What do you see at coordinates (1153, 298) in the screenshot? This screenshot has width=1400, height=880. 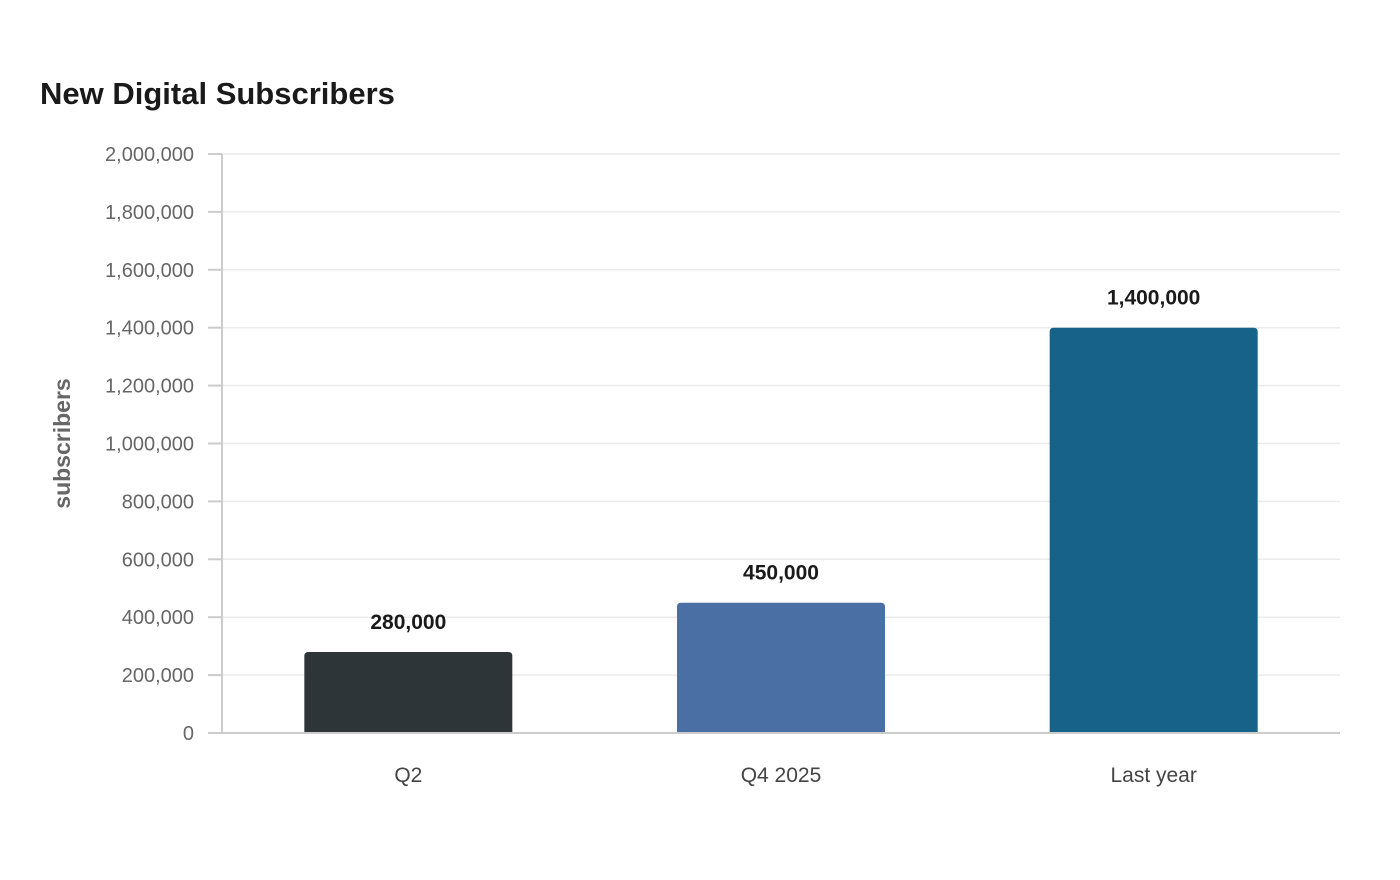 I see `data-label: 1,400,000` at bounding box center [1153, 298].